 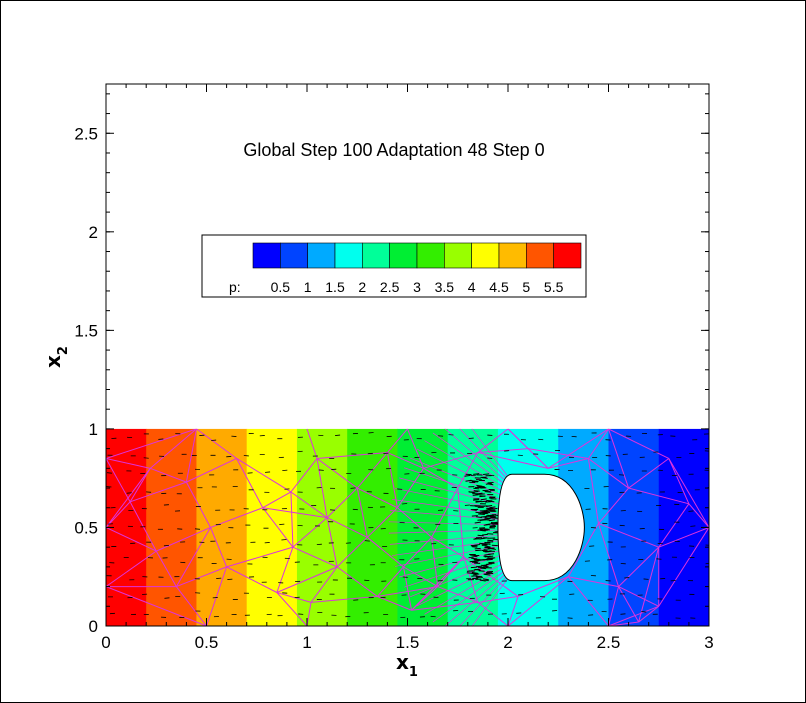 I want to click on y-axis-title: x2, so click(x=56, y=357).